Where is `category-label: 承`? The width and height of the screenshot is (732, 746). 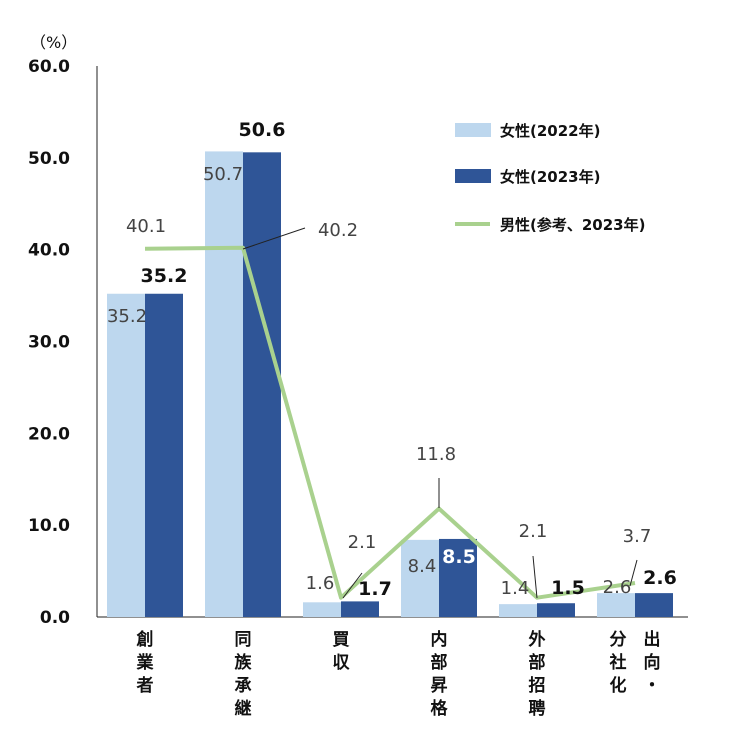 category-label: 承 is located at coordinates (243, 686).